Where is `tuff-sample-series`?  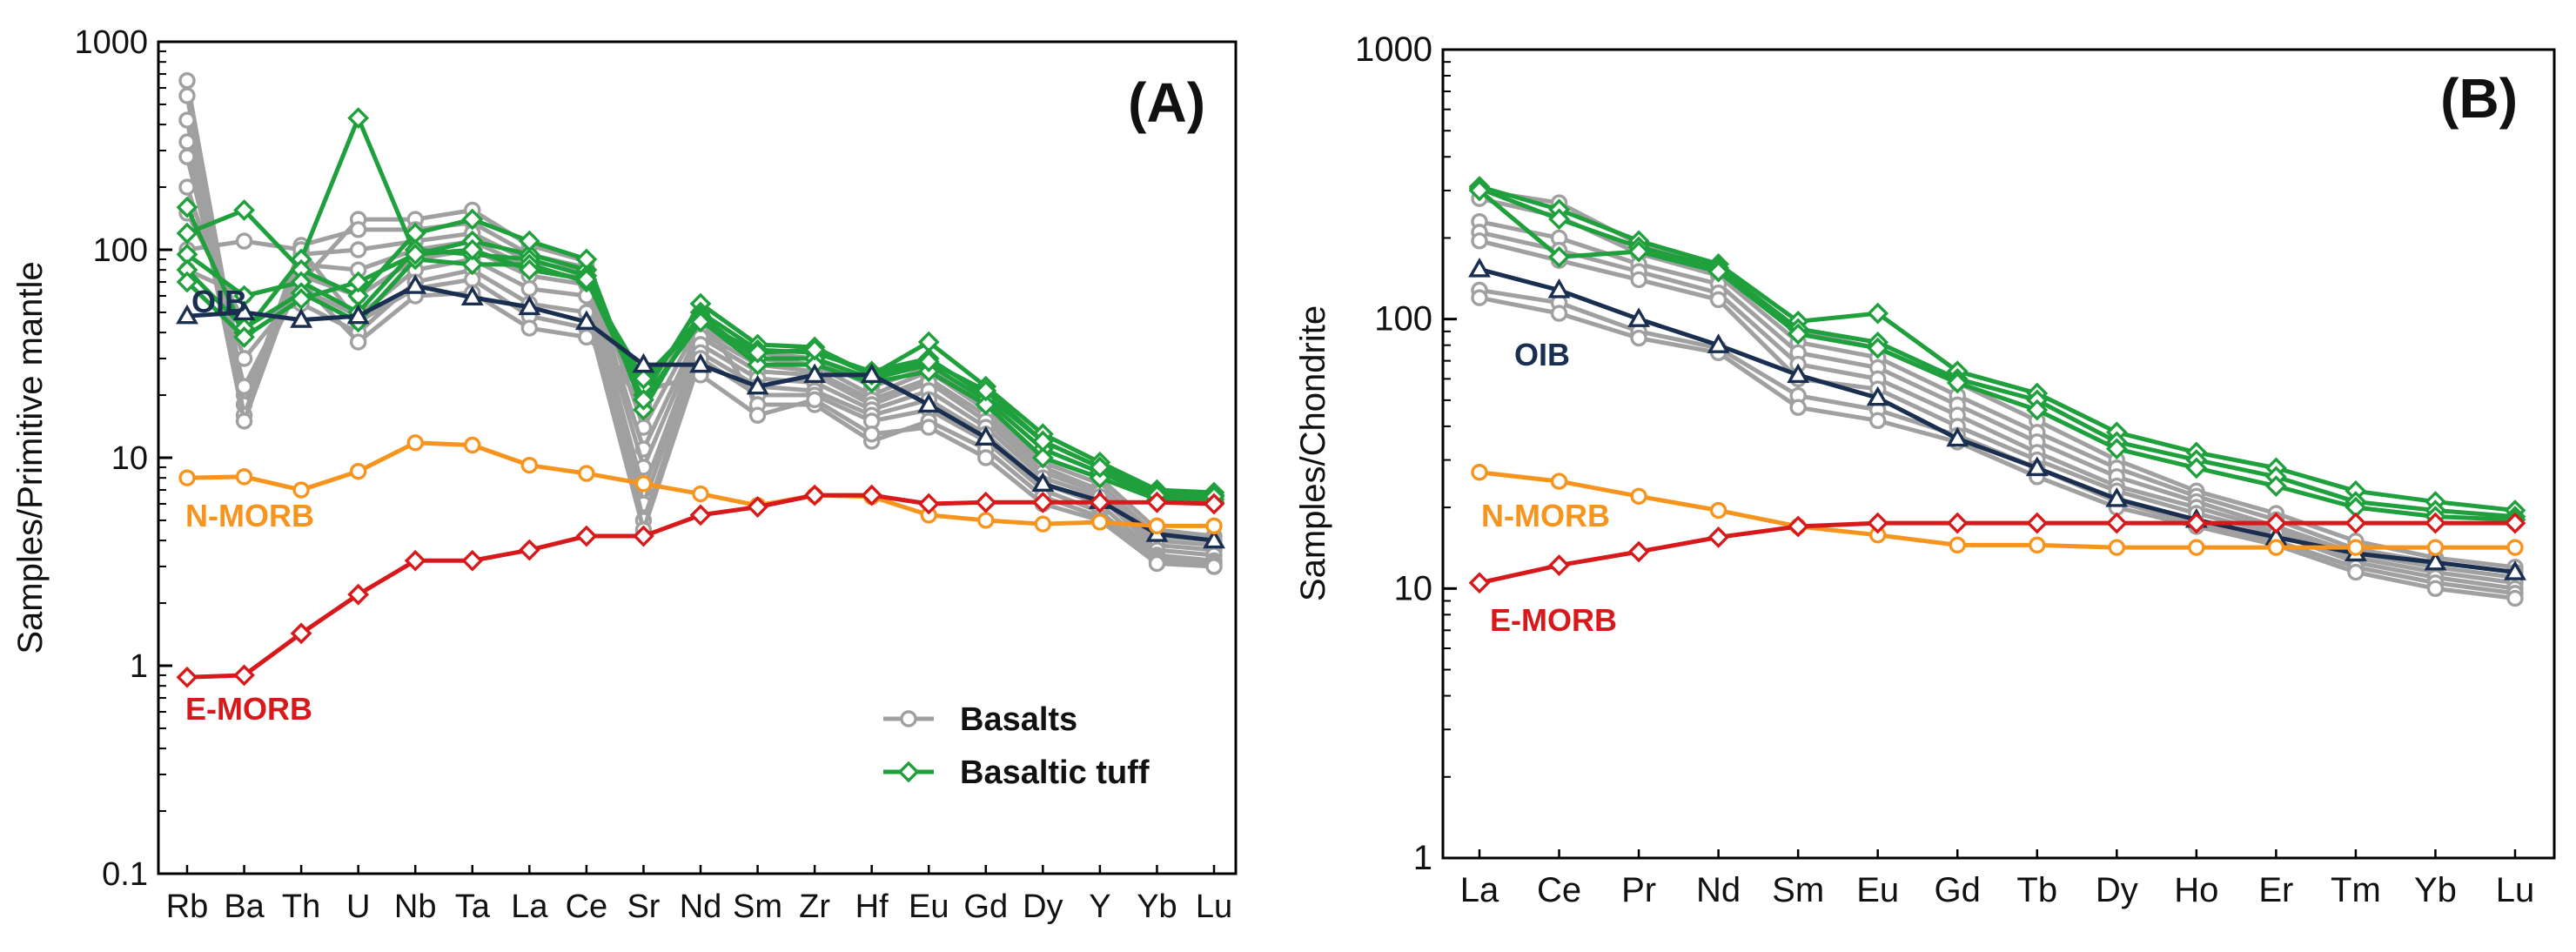 tuff-sample-series is located at coordinates (1997, 348).